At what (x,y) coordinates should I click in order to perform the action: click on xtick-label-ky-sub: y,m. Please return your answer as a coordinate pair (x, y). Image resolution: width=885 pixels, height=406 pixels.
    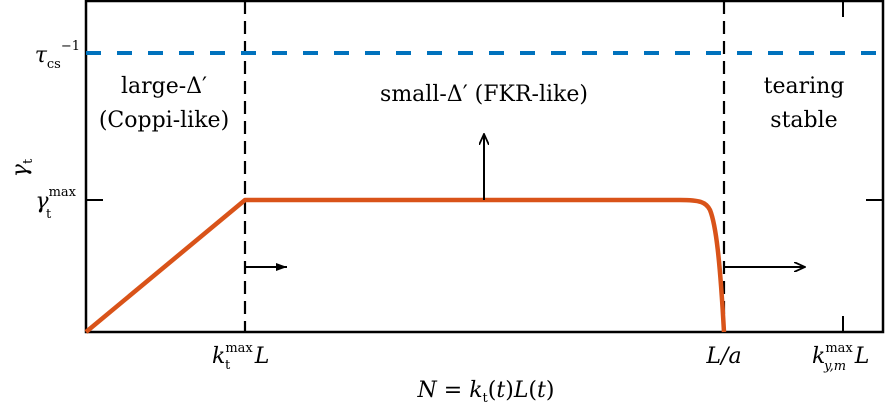
    Looking at the image, I should click on (834, 366).